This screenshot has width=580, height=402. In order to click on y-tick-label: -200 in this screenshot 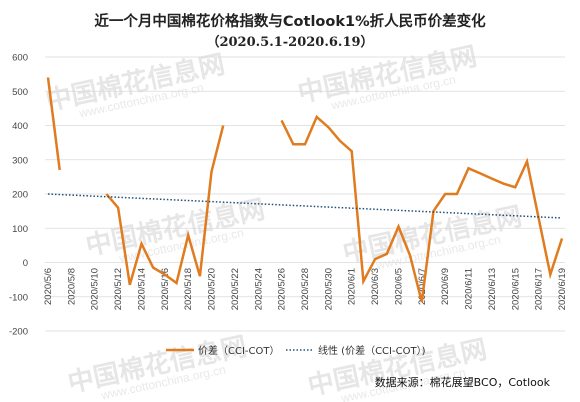, I will do `click(18, 332)`.